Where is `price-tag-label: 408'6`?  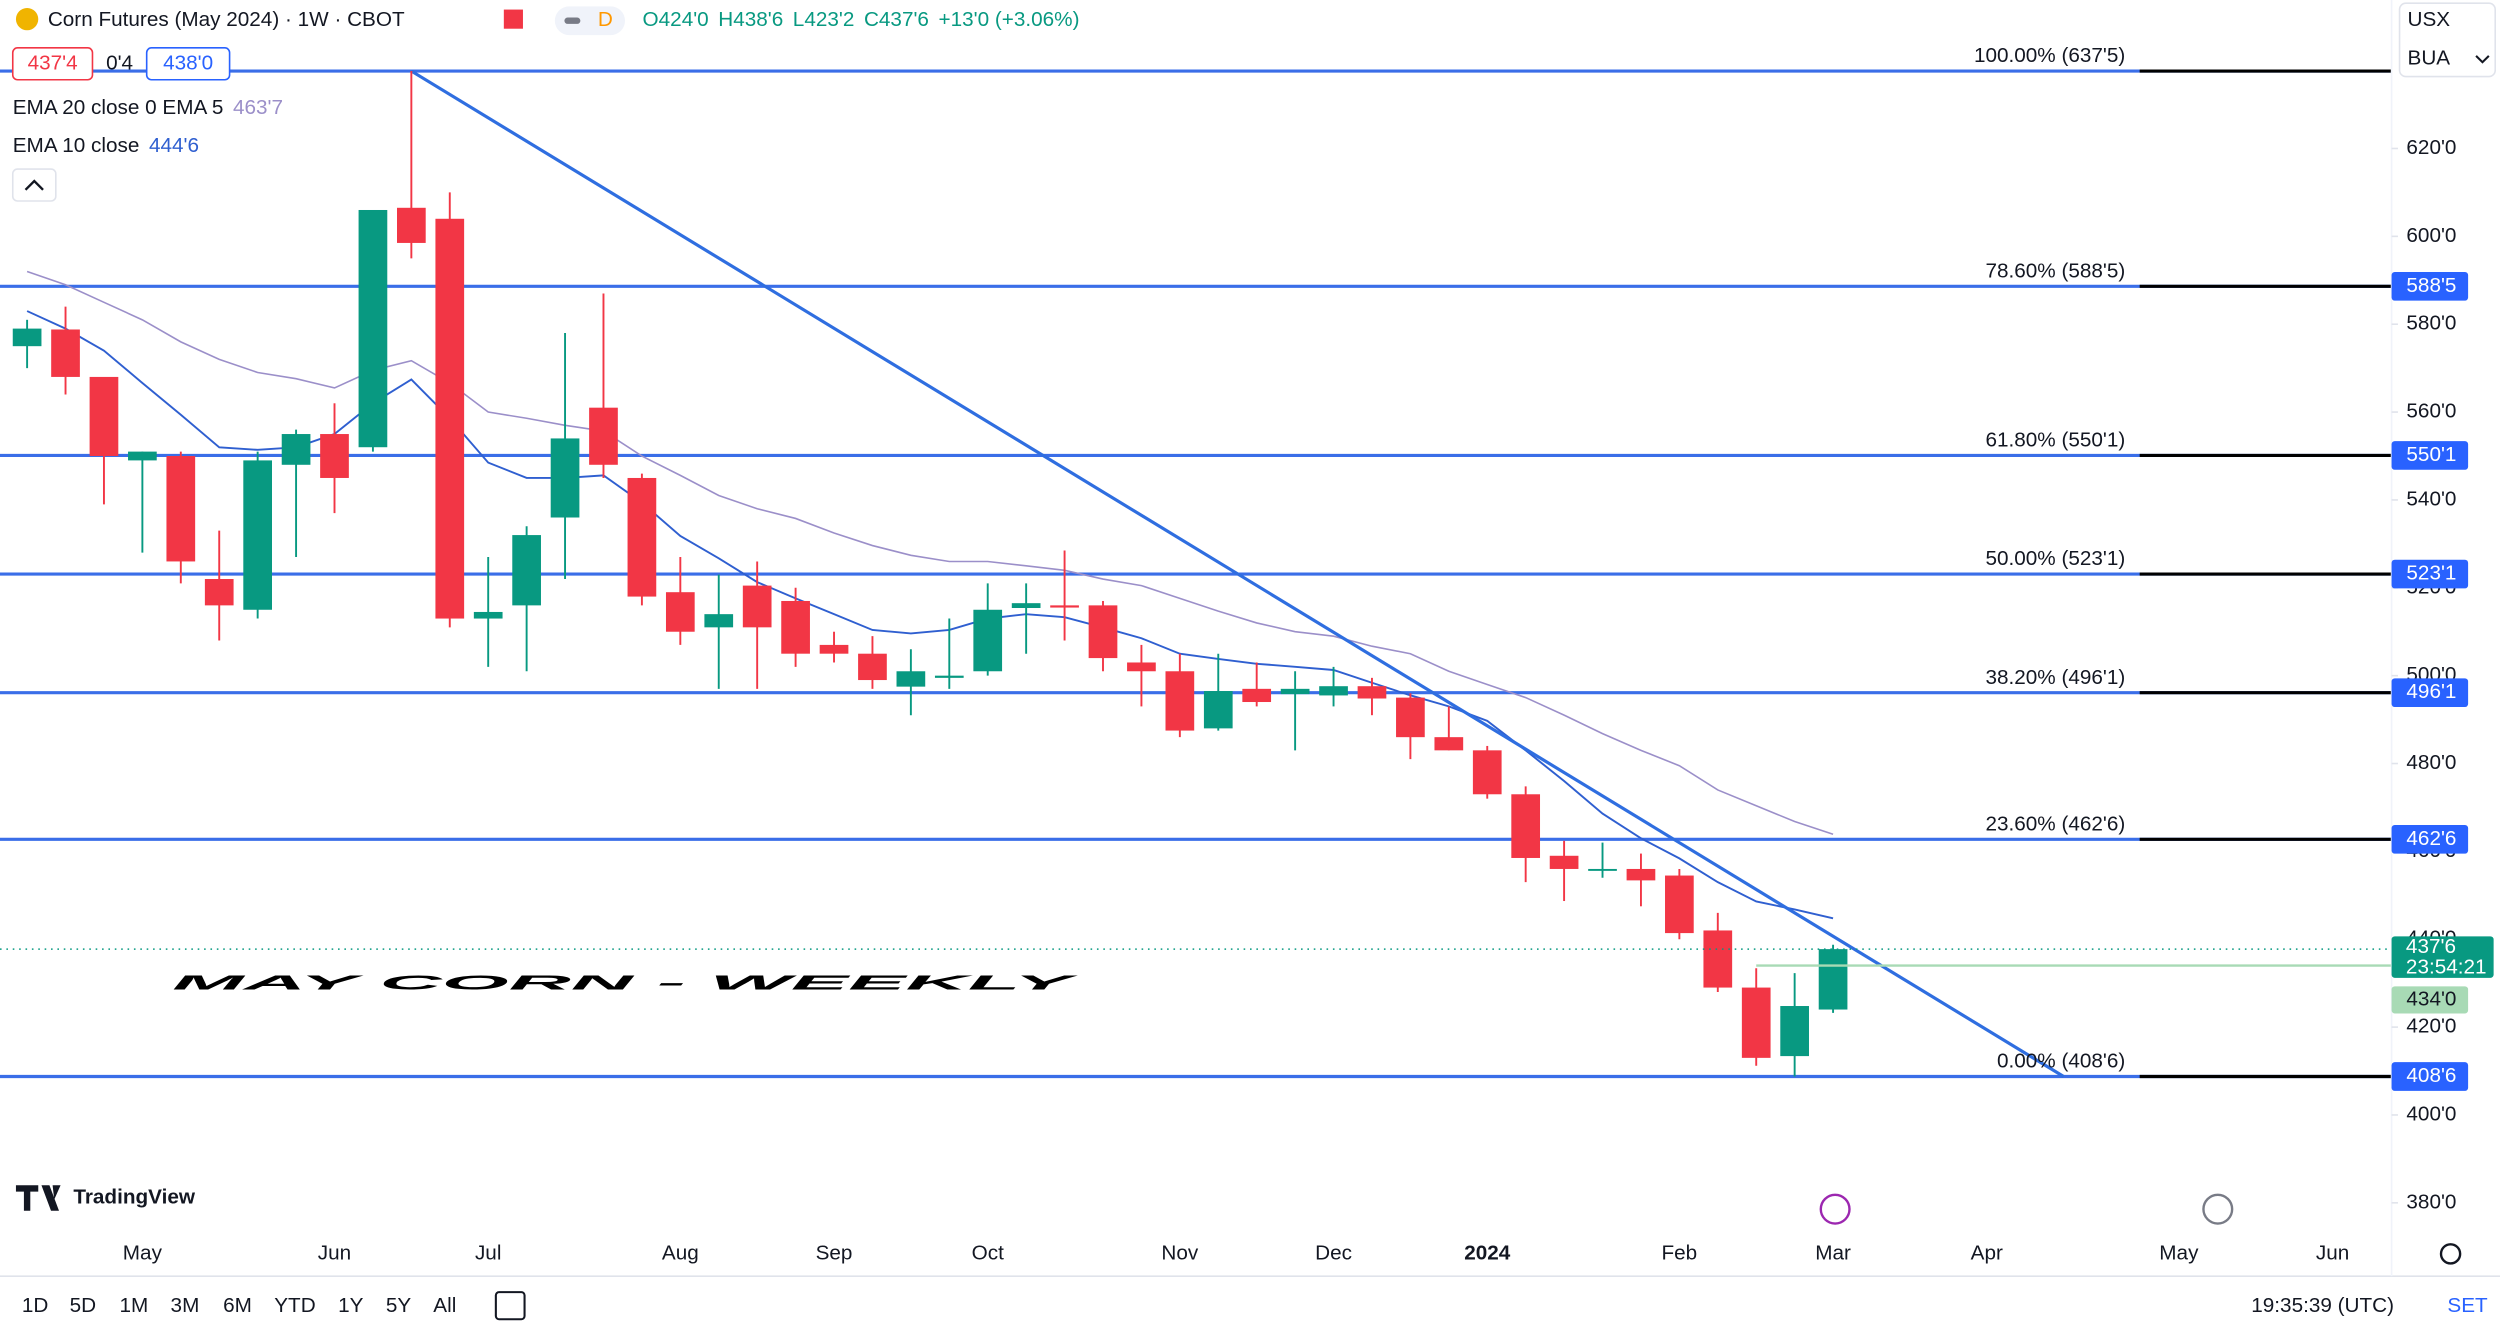
price-tag-label: 408'6 is located at coordinates (2431, 1075).